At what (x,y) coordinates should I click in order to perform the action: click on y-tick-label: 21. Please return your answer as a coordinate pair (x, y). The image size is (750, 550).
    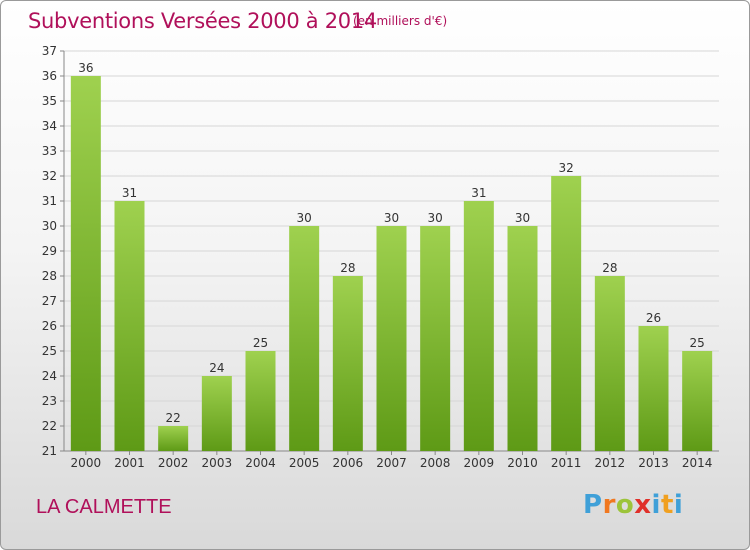
    Looking at the image, I should click on (49, 451).